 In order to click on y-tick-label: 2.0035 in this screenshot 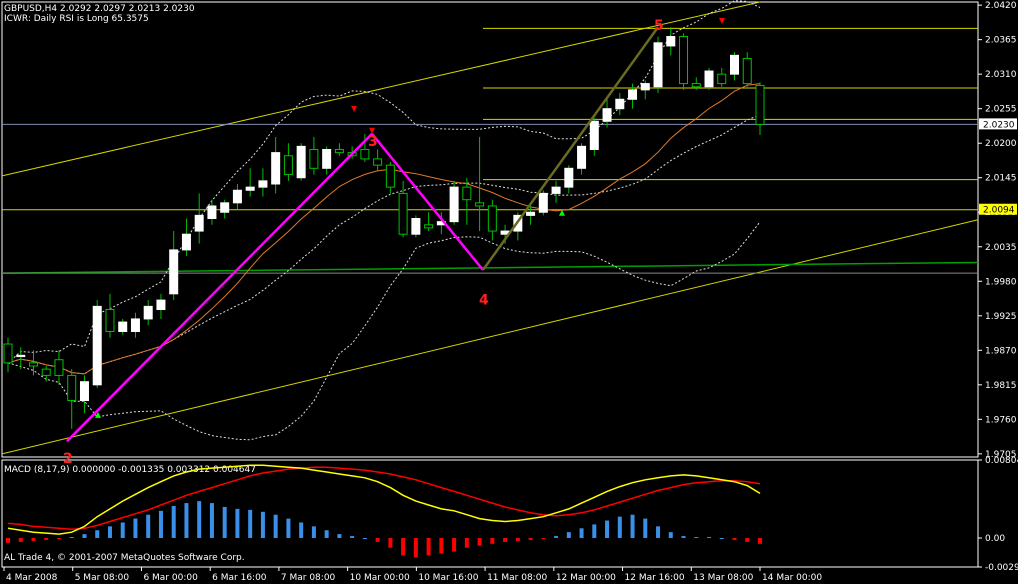, I will do `click(1001, 248)`.